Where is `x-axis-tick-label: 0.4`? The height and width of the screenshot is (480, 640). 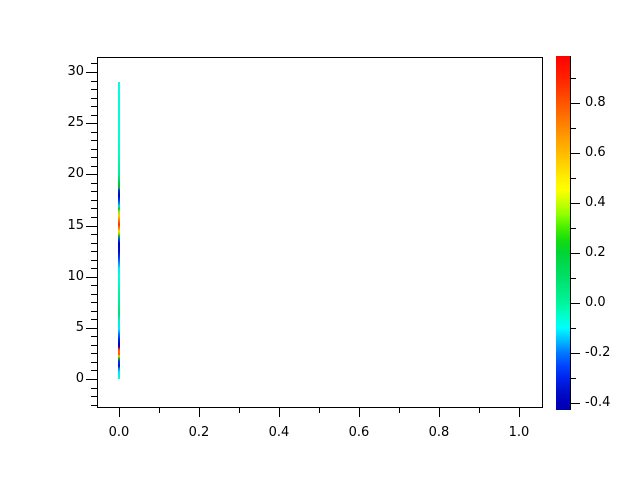
x-axis-tick-label: 0.4 is located at coordinates (279, 432).